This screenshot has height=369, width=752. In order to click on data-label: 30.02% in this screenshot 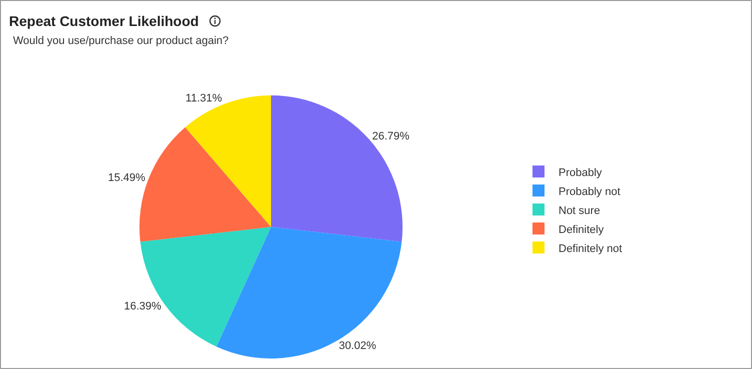, I will do `click(357, 346)`.